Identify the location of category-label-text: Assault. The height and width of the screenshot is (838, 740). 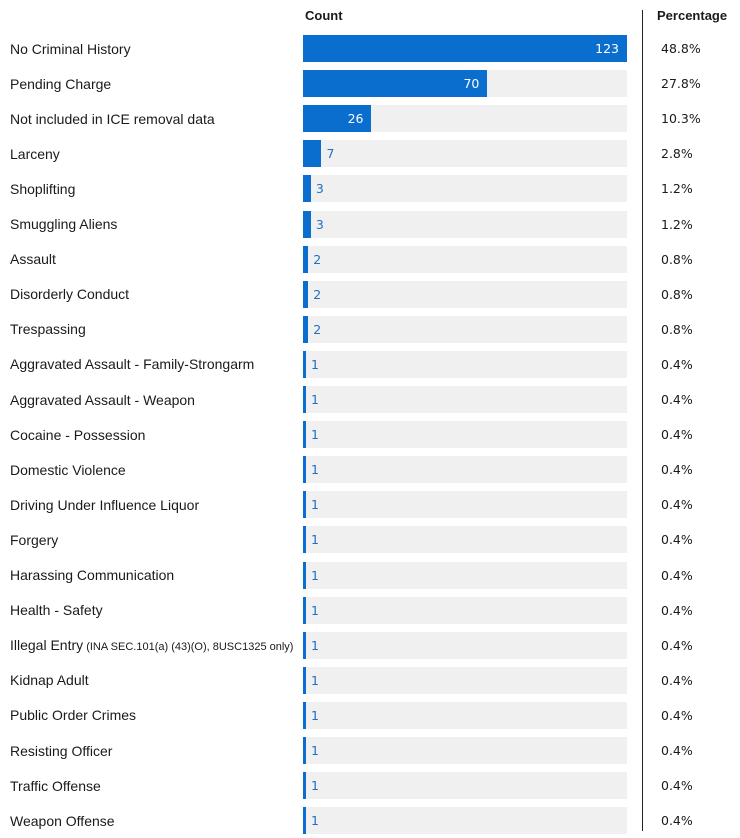
(33, 259).